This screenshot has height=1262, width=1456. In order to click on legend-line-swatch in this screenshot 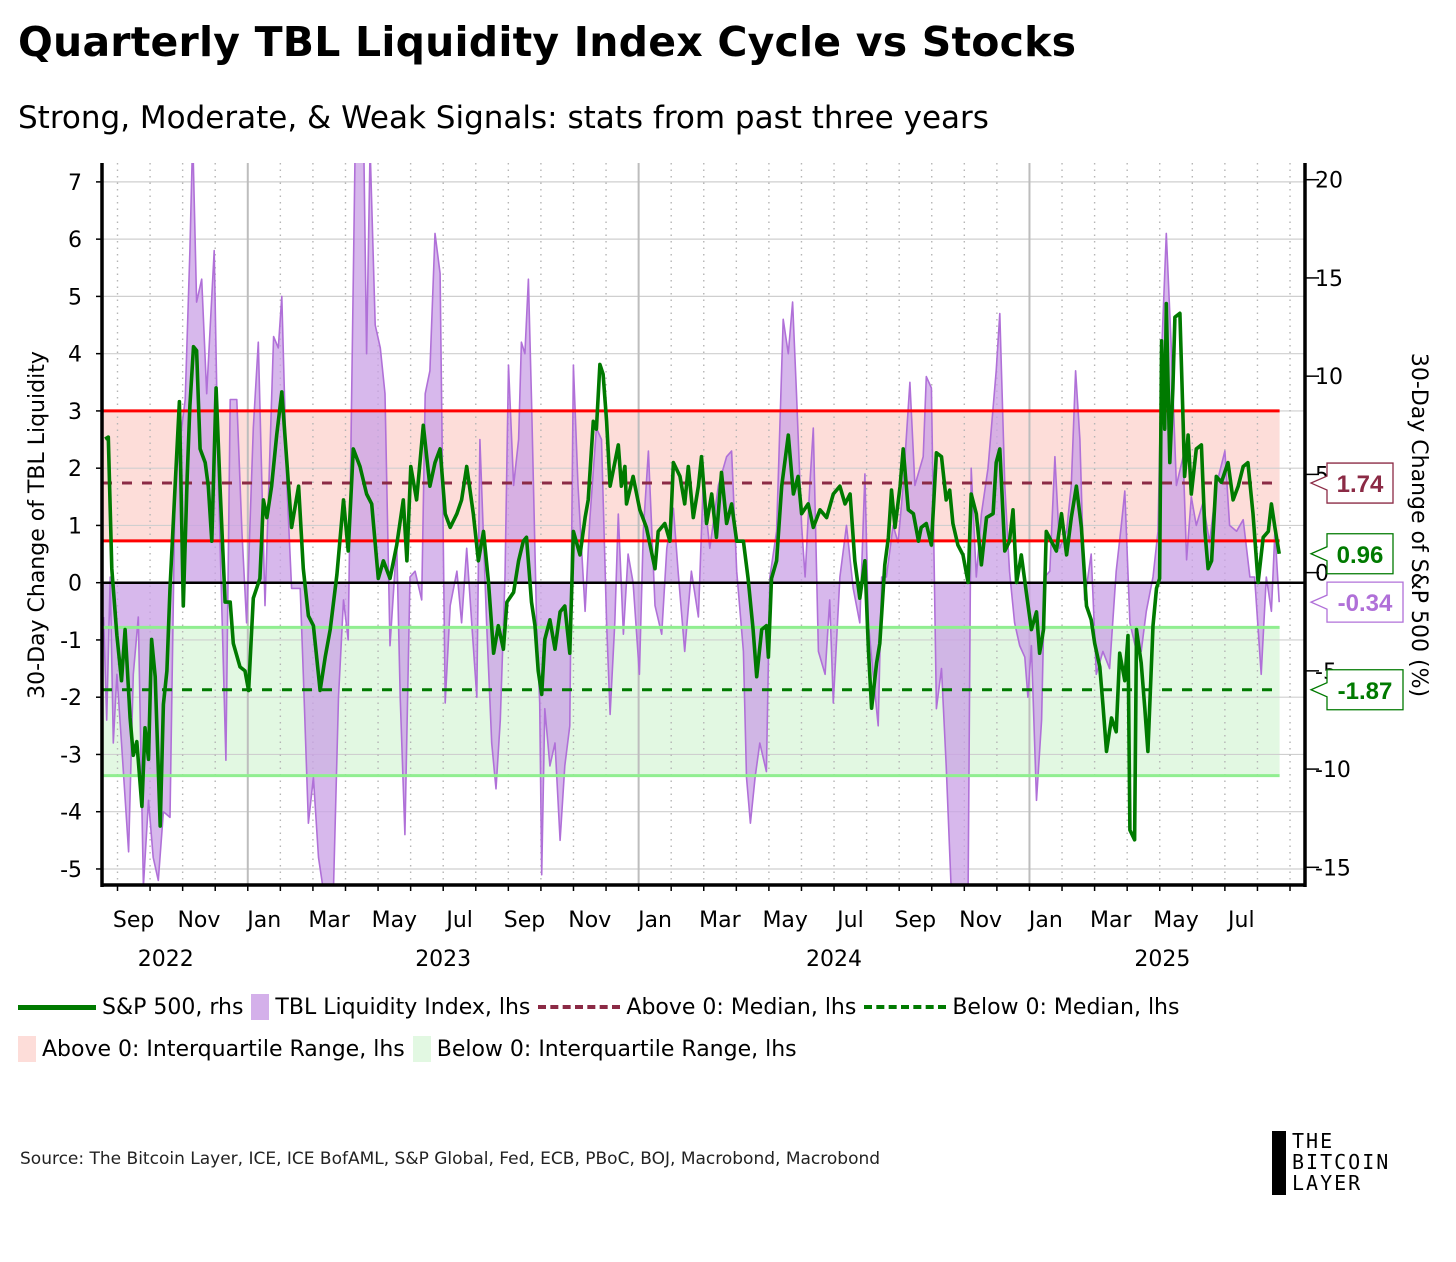, I will do `click(57, 1007)`.